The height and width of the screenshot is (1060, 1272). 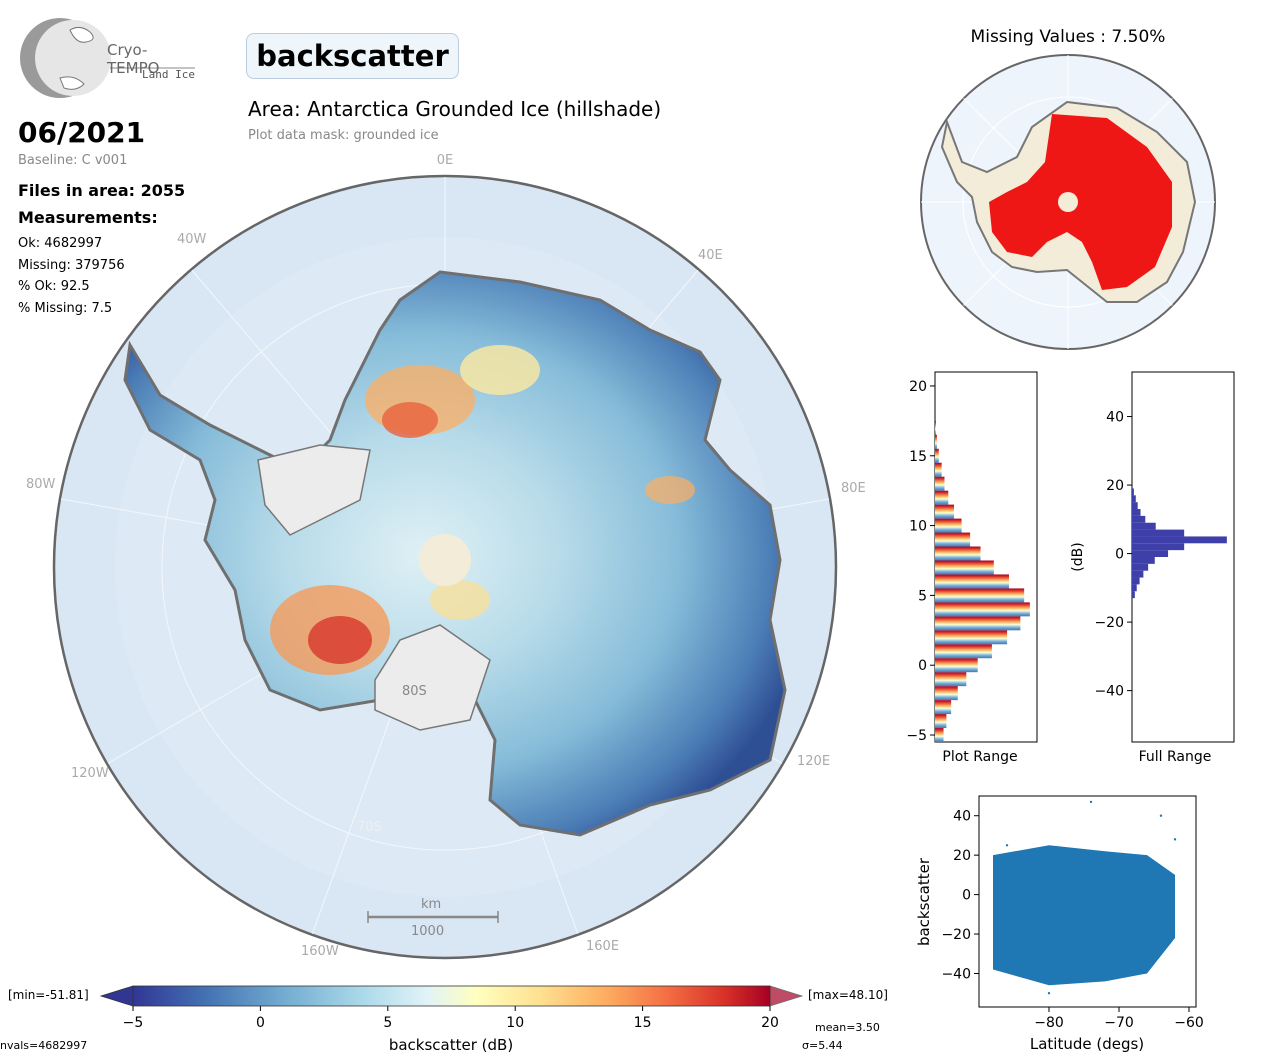 What do you see at coordinates (956, 935) in the screenshot?
I see `scatter-ytick-label: −20` at bounding box center [956, 935].